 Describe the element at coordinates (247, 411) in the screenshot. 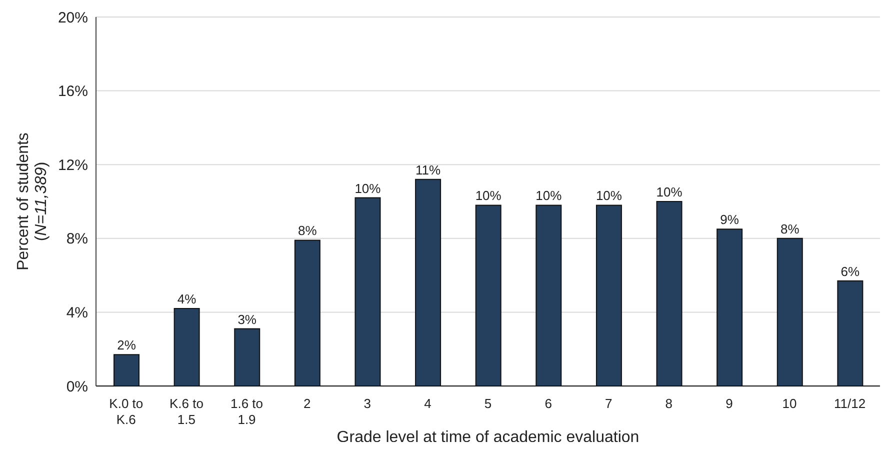

I see `x-tick-label: 1.6 to 1.9` at that location.